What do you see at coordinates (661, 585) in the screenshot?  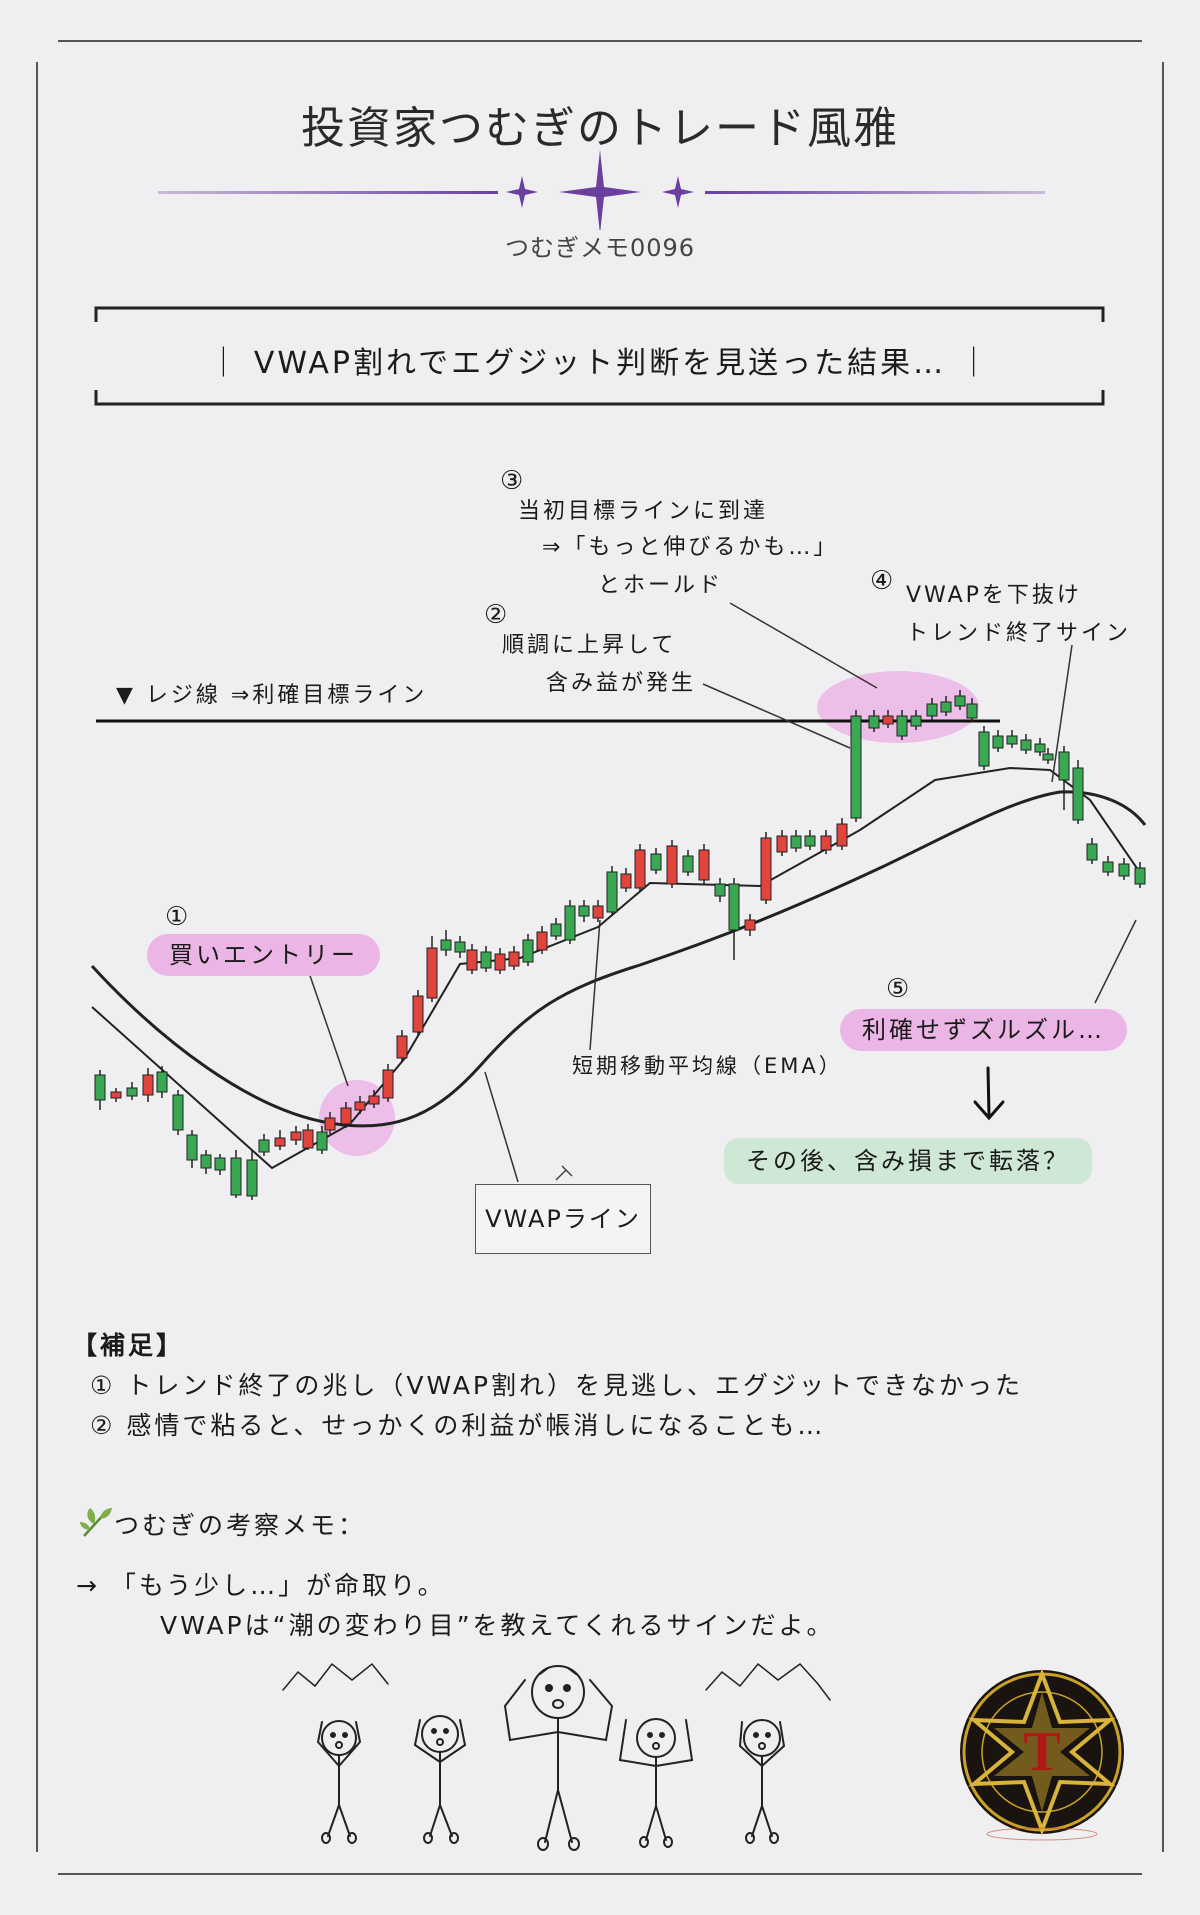 I see `annotation-3-line-3: とホールド` at bounding box center [661, 585].